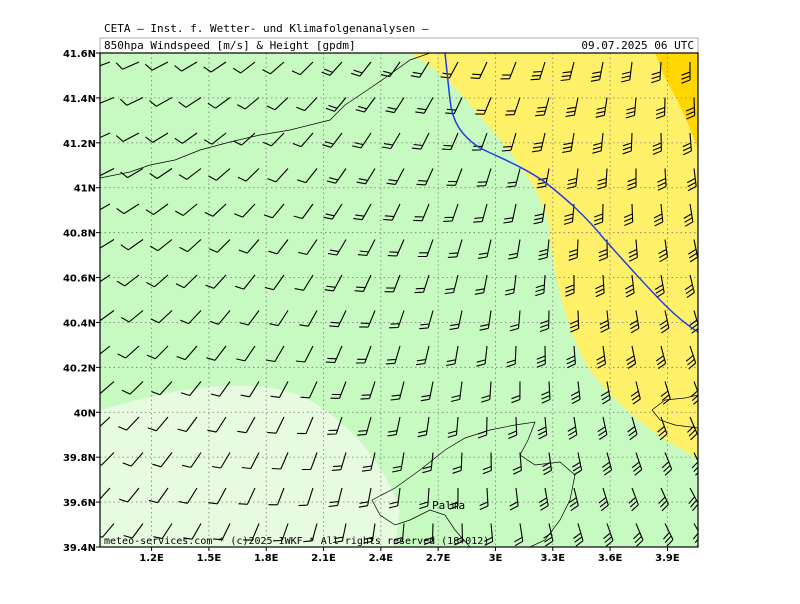 The height and width of the screenshot is (604, 800). I want to click on x-tick-label: 3.6E, so click(610, 558).